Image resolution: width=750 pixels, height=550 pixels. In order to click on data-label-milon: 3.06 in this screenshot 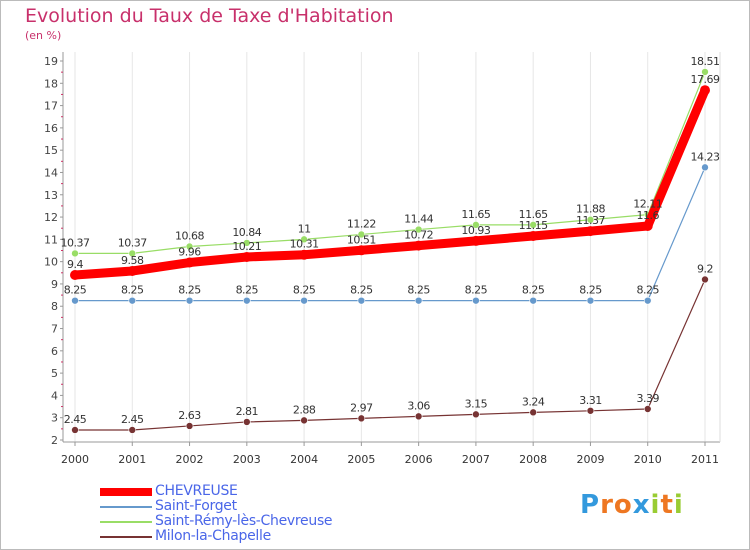, I will do `click(418, 405)`.